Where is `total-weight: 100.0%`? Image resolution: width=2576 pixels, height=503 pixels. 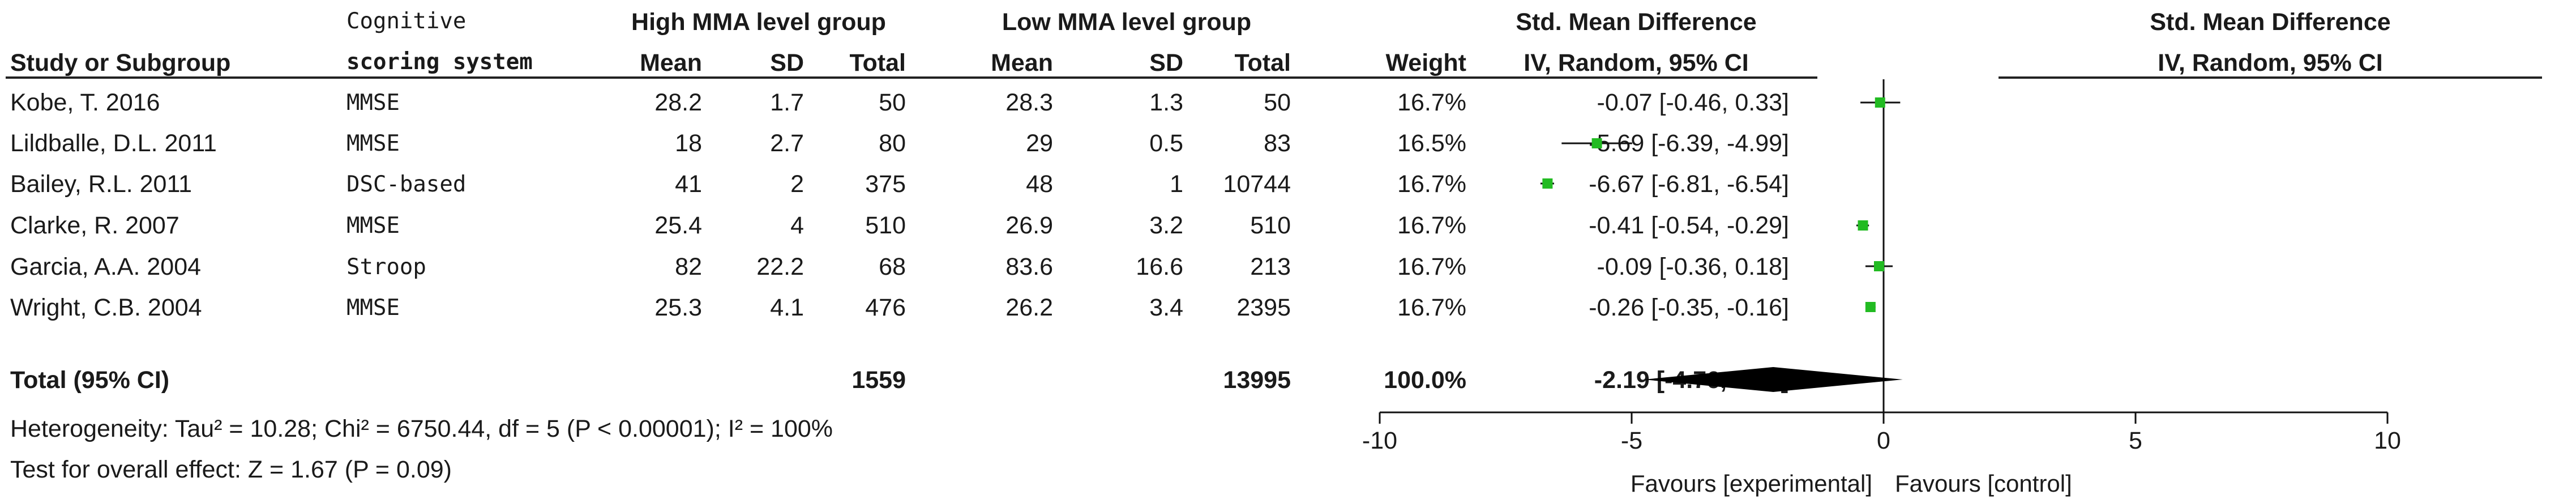
total-weight: 100.0% is located at coordinates (1425, 380).